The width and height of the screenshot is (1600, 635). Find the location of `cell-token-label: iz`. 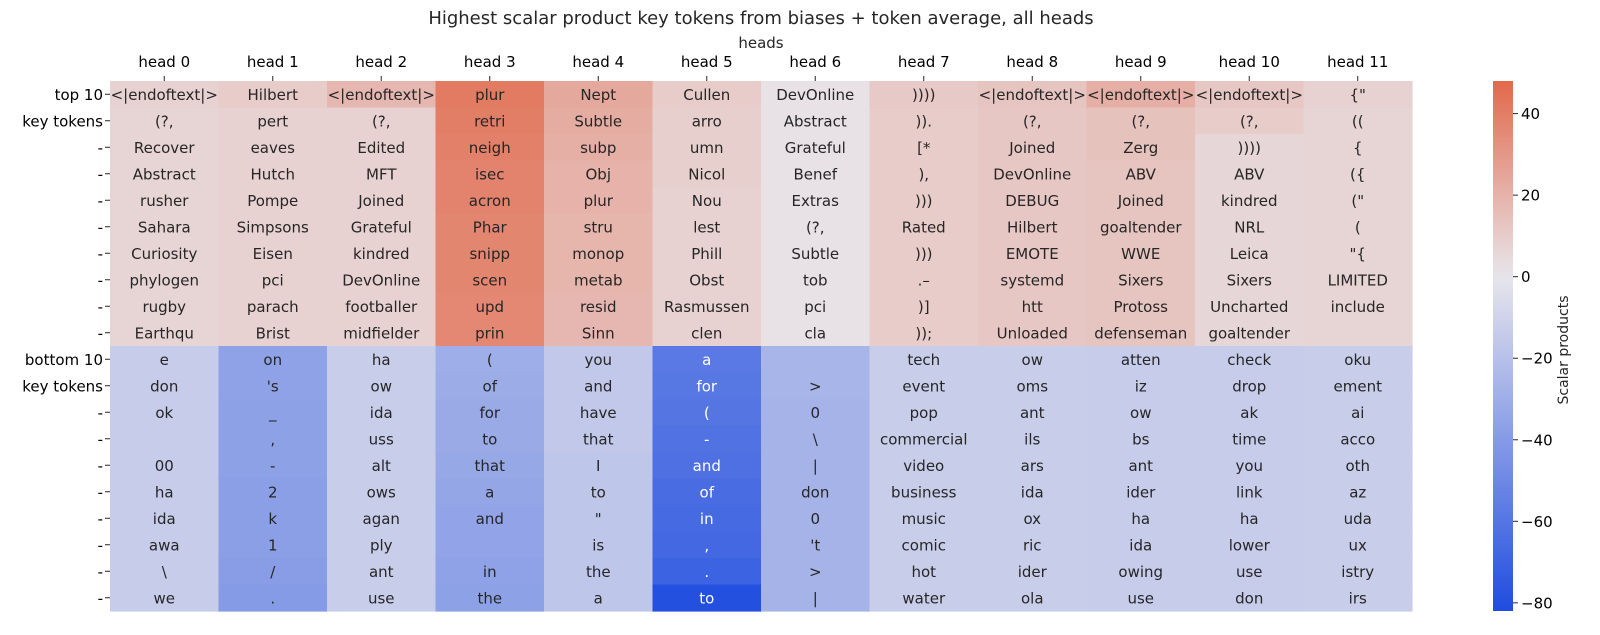

cell-token-label: iz is located at coordinates (1141, 386).